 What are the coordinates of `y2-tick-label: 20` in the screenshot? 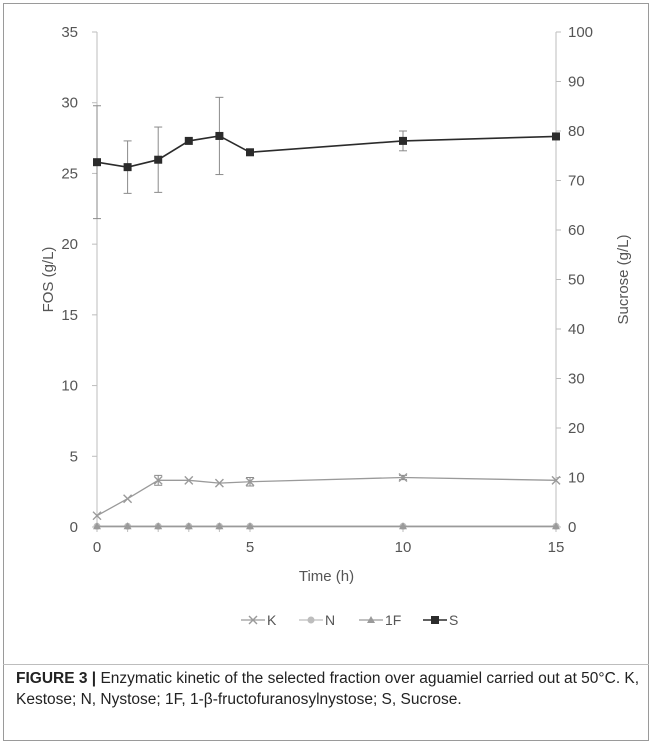 It's located at (576, 428).